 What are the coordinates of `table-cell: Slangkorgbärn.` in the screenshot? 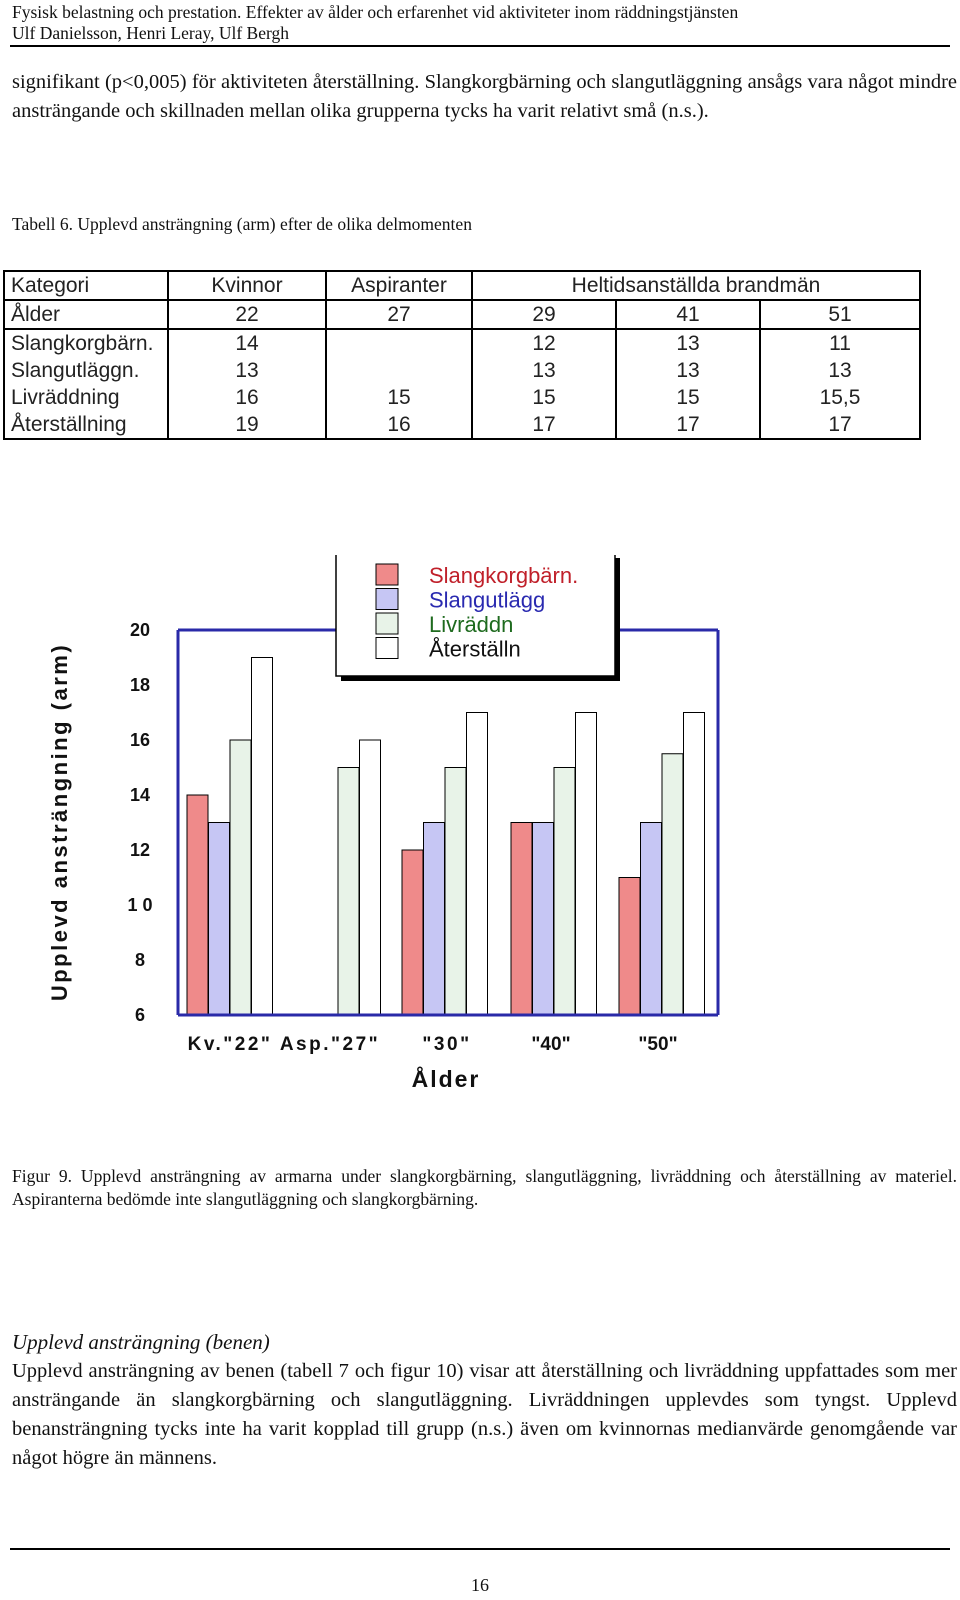 It's located at (86, 342).